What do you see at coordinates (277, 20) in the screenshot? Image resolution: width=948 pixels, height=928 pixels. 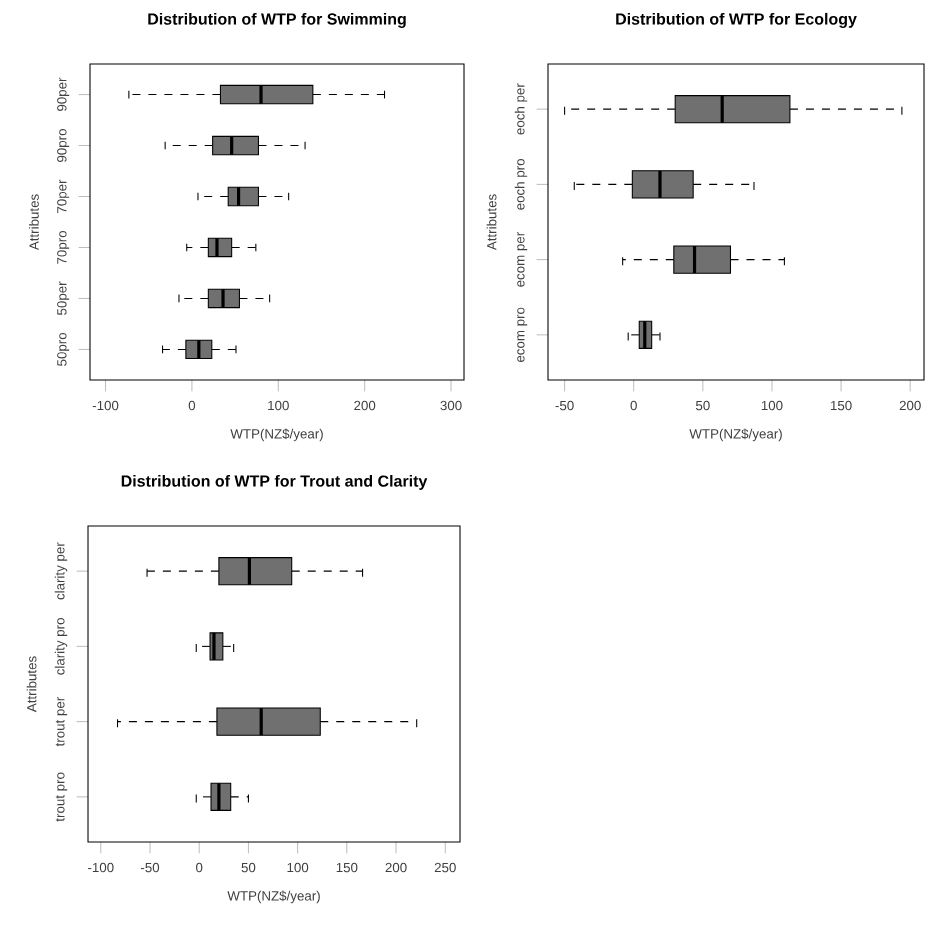 I see `chart-title: Distribution of WTP for Swimming` at bounding box center [277, 20].